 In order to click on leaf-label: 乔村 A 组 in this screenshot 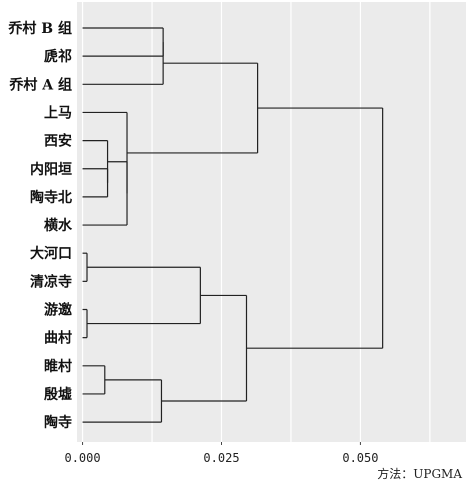, I will do `click(40, 84)`.